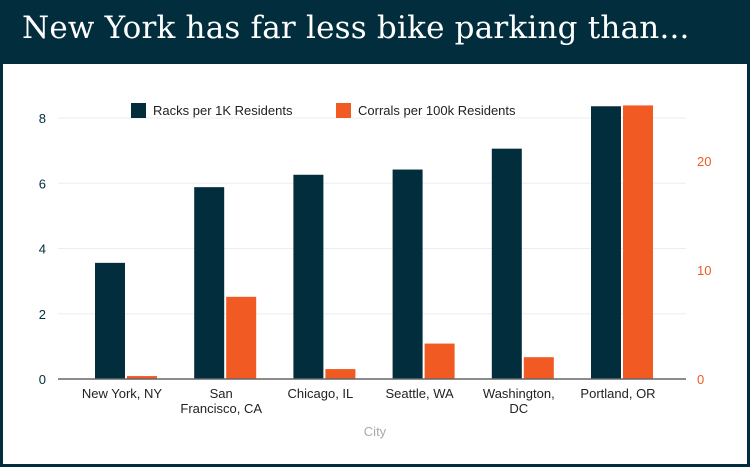 The width and height of the screenshot is (750, 467). What do you see at coordinates (42, 118) in the screenshot?
I see `left-axis-tick: 8` at bounding box center [42, 118].